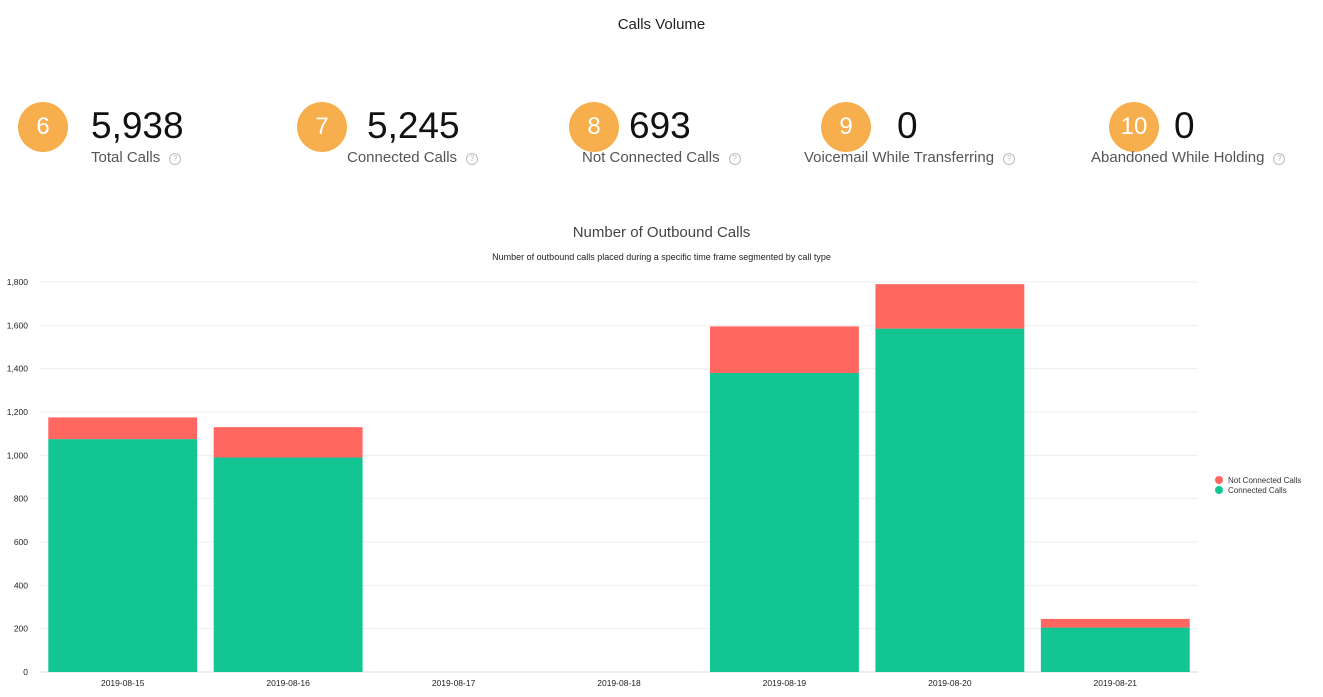 The image size is (1323, 697). What do you see at coordinates (137, 125) in the screenshot?
I see `kpi-value: 5,938` at bounding box center [137, 125].